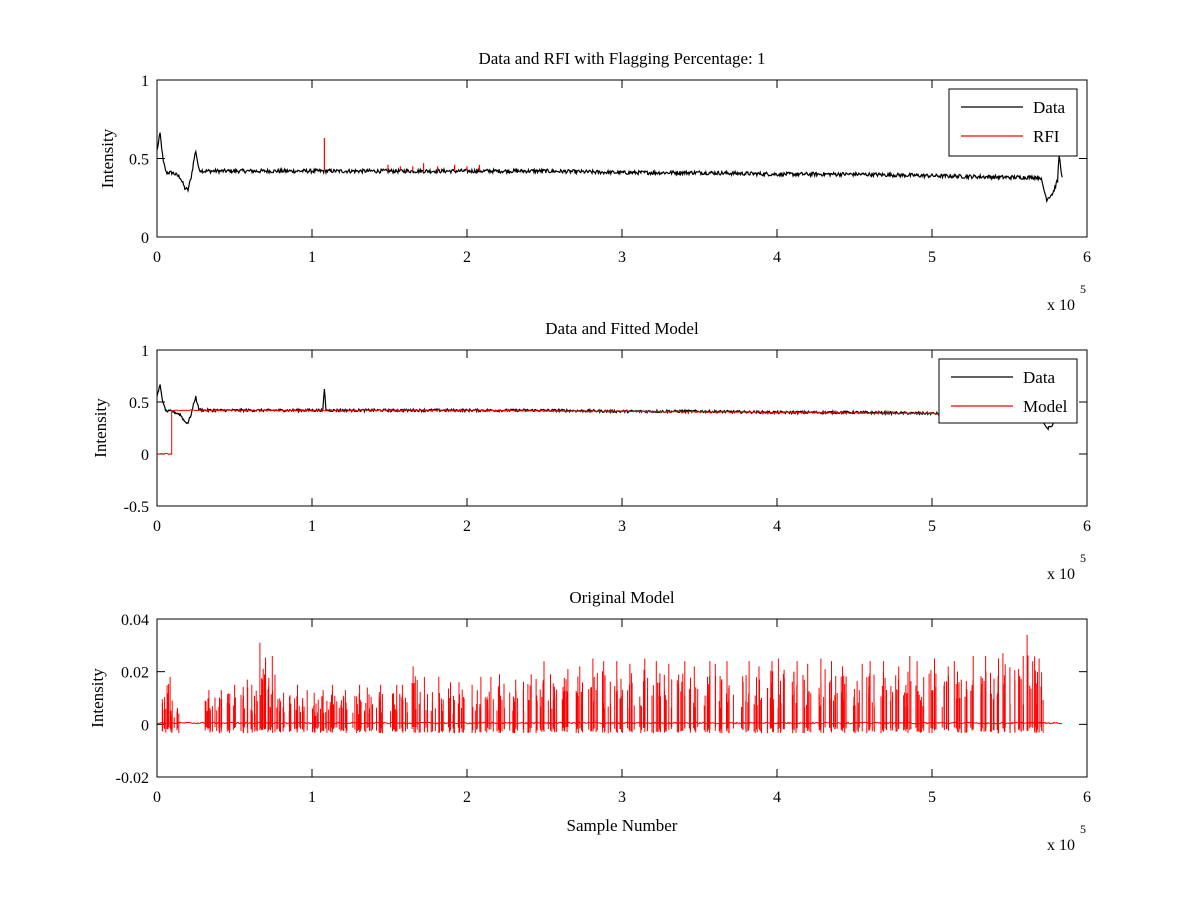 The height and width of the screenshot is (900, 1200). I want to click on y-tick-label: -0.5, so click(136, 507).